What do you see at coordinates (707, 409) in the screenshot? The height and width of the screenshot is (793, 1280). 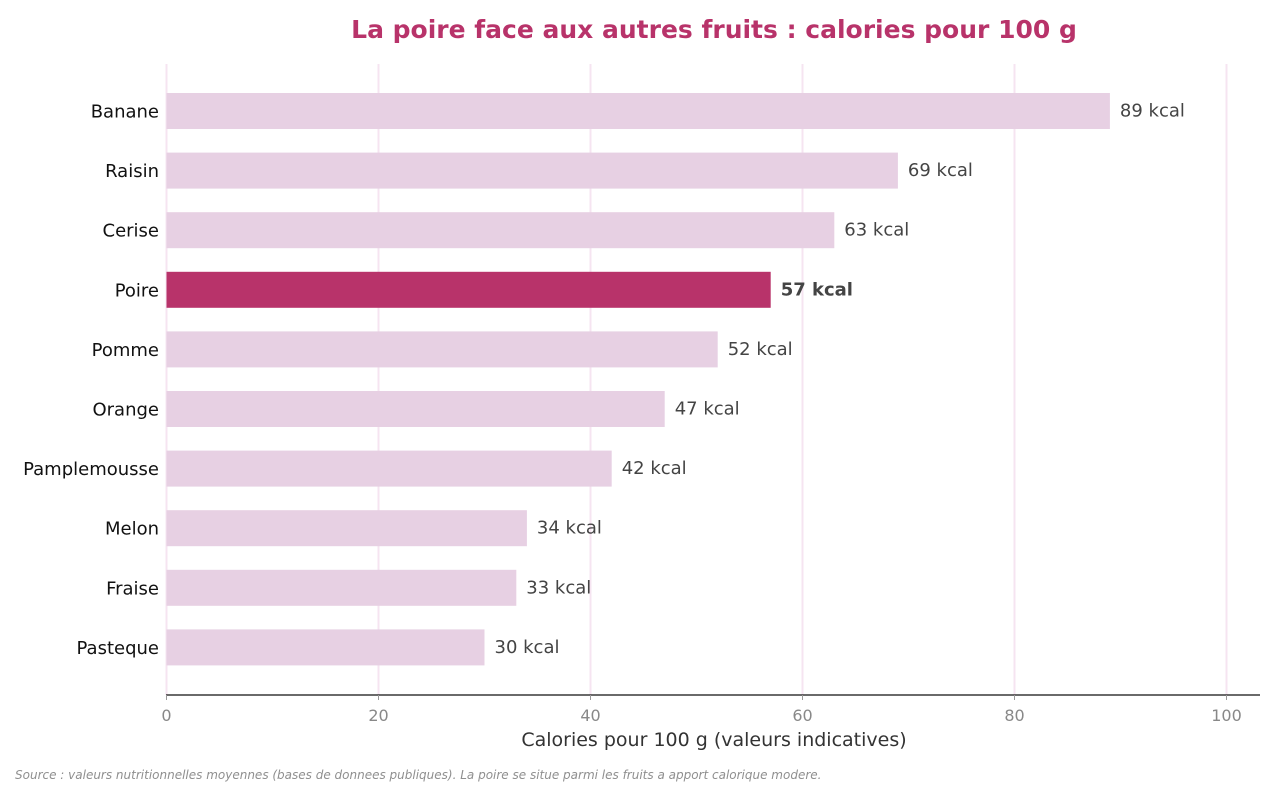 I see `value-label-orange: 47 kcal` at bounding box center [707, 409].